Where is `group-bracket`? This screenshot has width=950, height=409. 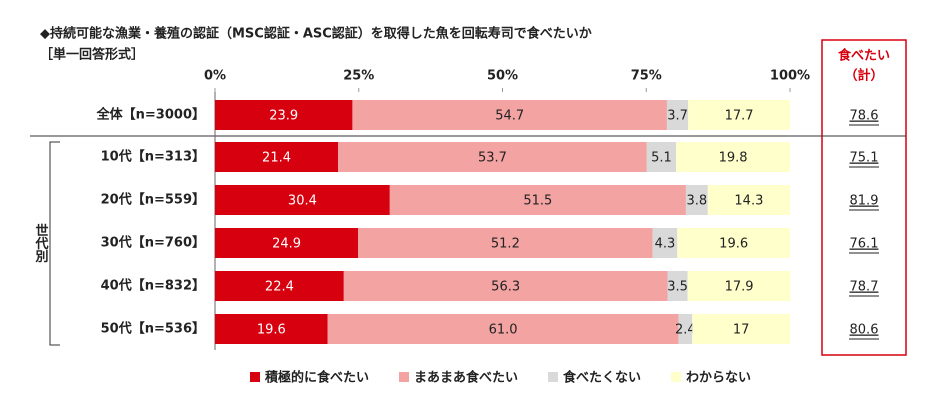
group-bracket is located at coordinates (54, 243).